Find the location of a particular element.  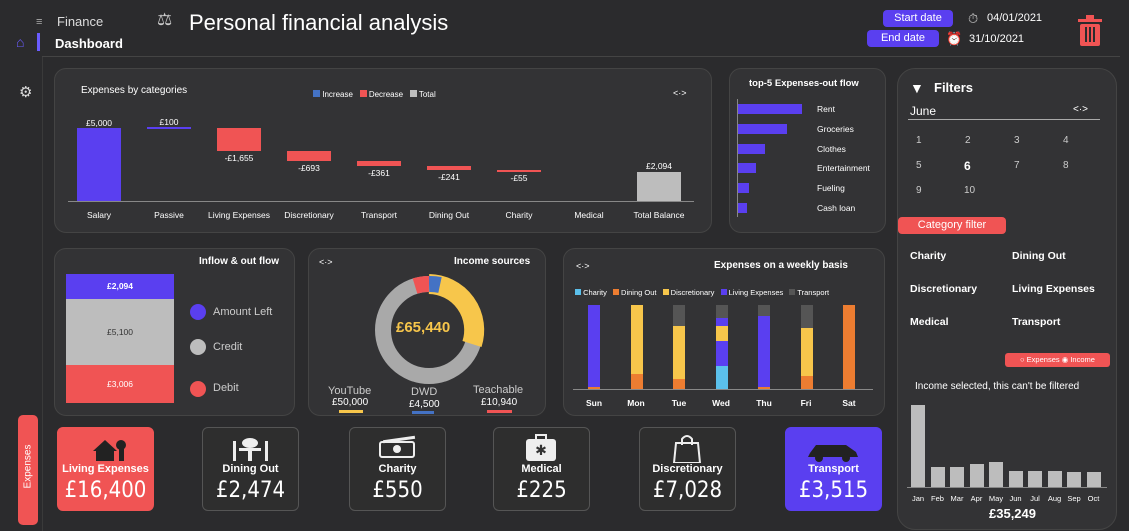

day-9: 9 is located at coordinates (919, 190).